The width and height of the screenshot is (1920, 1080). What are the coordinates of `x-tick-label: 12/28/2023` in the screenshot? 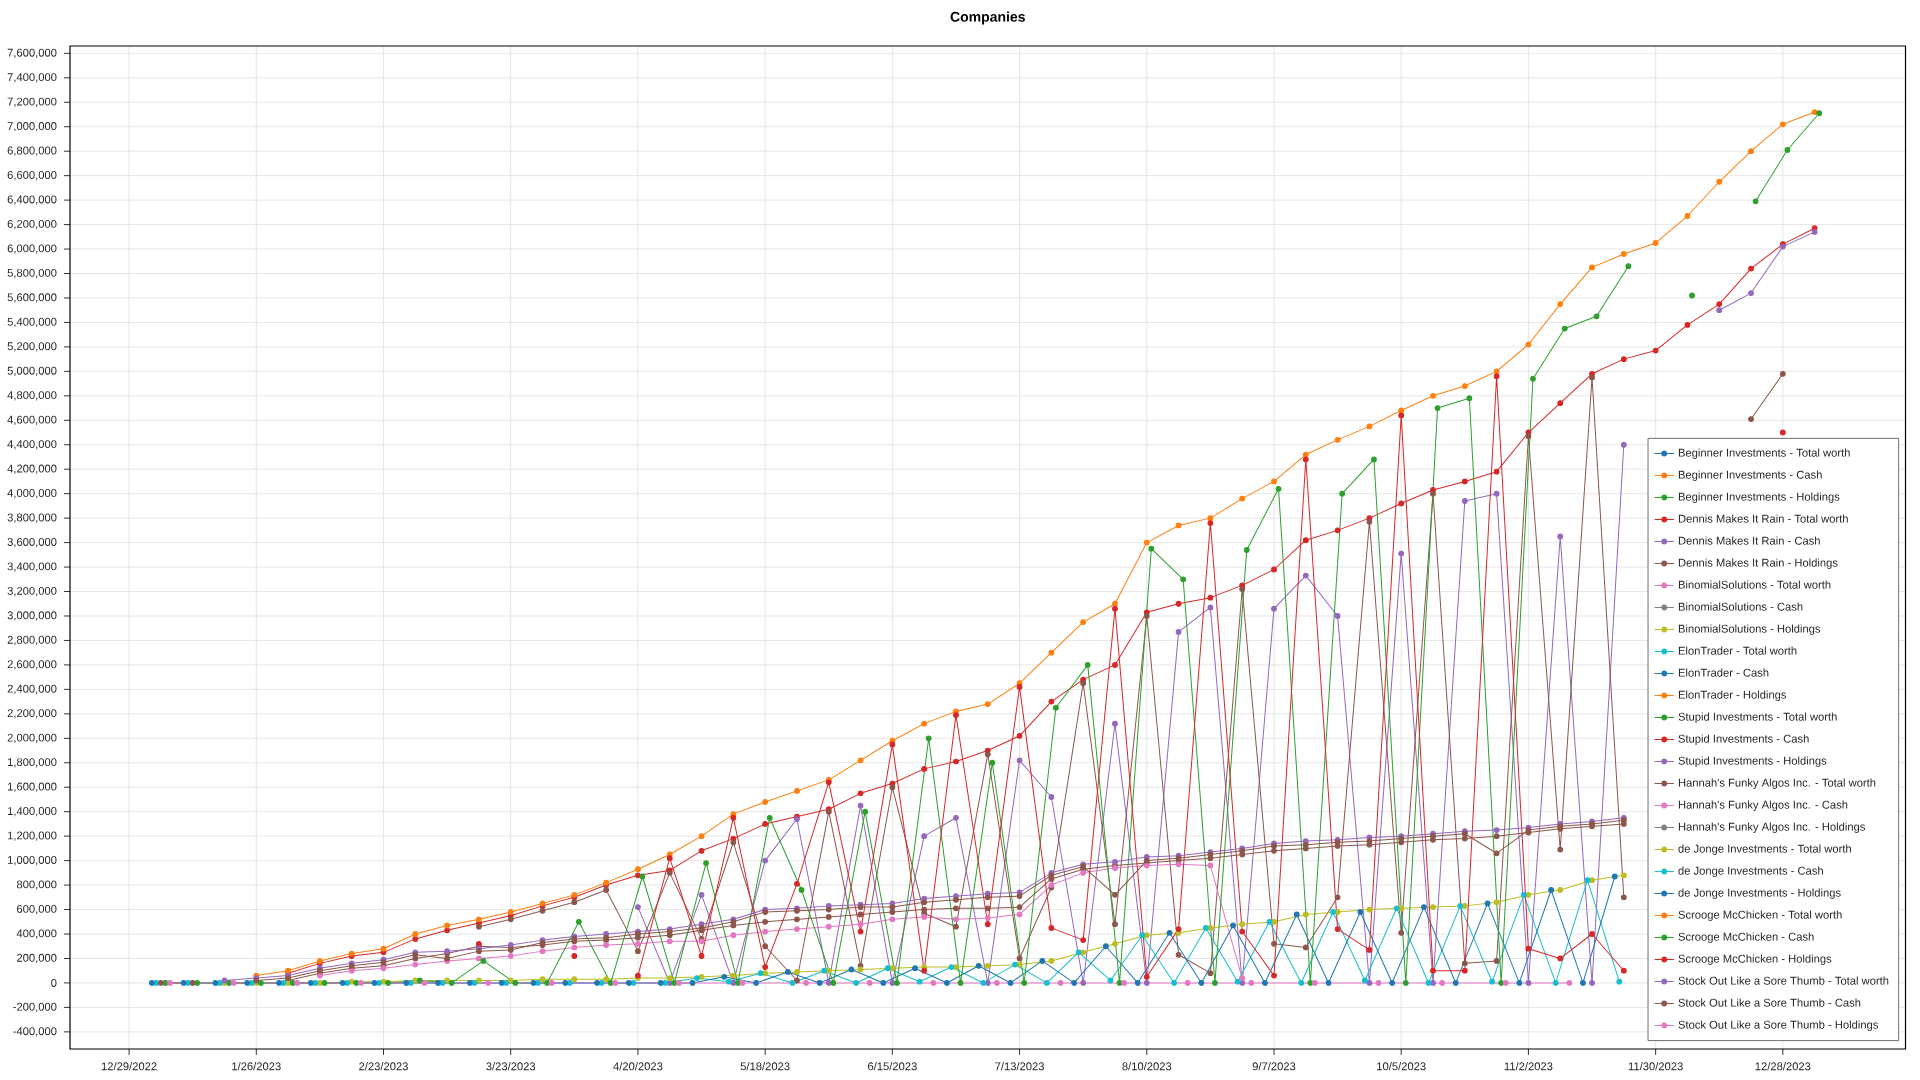 It's located at (1783, 1066).